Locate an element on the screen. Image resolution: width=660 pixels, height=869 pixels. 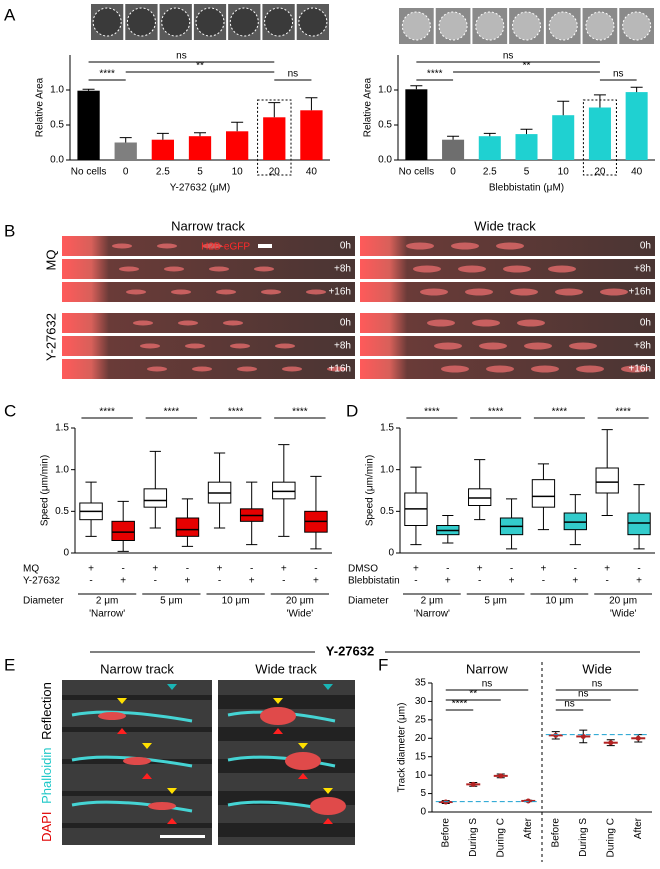
x-tick-label: No cells is located at coordinates (417, 172).